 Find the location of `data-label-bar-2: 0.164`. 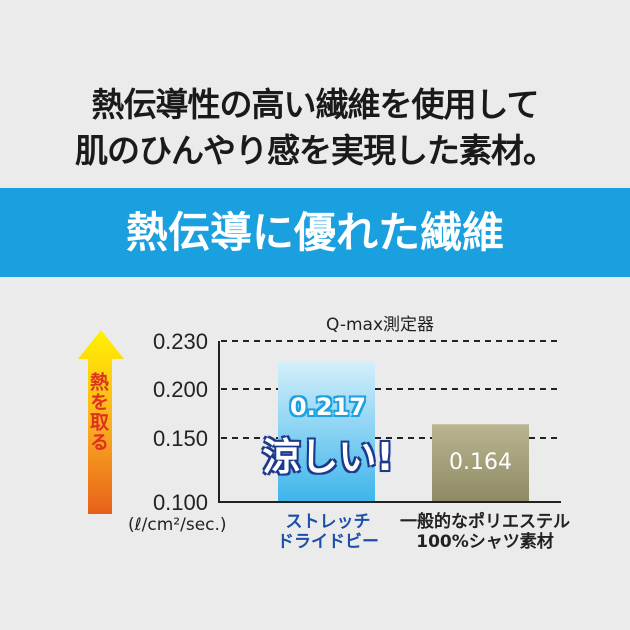

data-label-bar-2: 0.164 is located at coordinates (480, 462).